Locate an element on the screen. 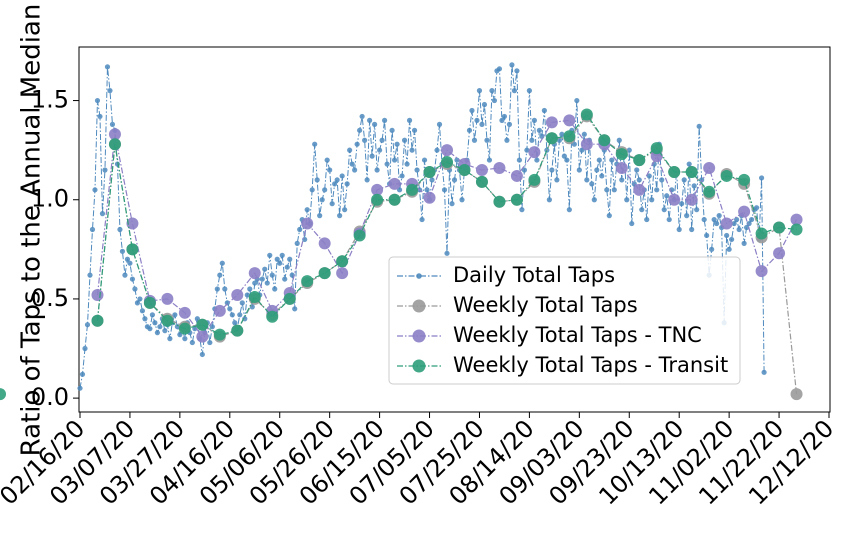  legend-box is located at coordinates (564, 320).